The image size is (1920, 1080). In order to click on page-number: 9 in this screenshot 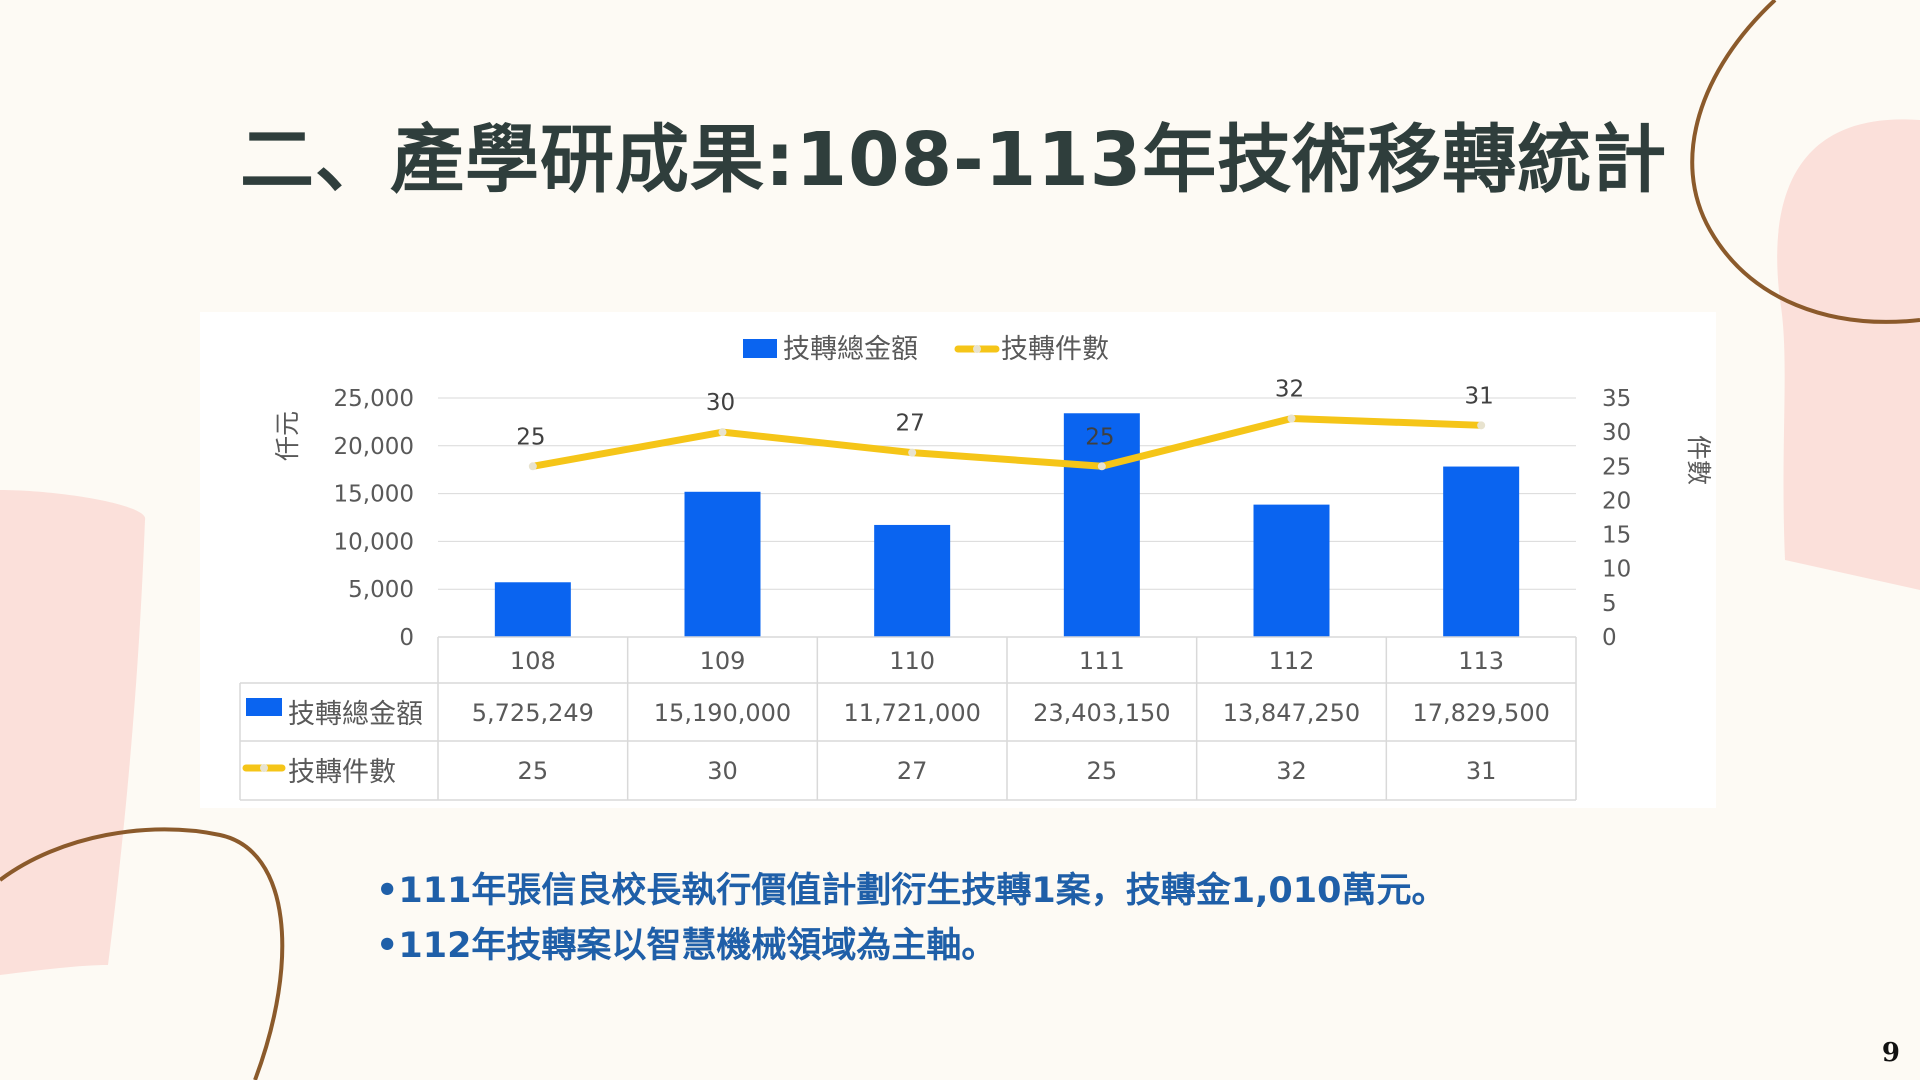, I will do `click(1890, 1053)`.